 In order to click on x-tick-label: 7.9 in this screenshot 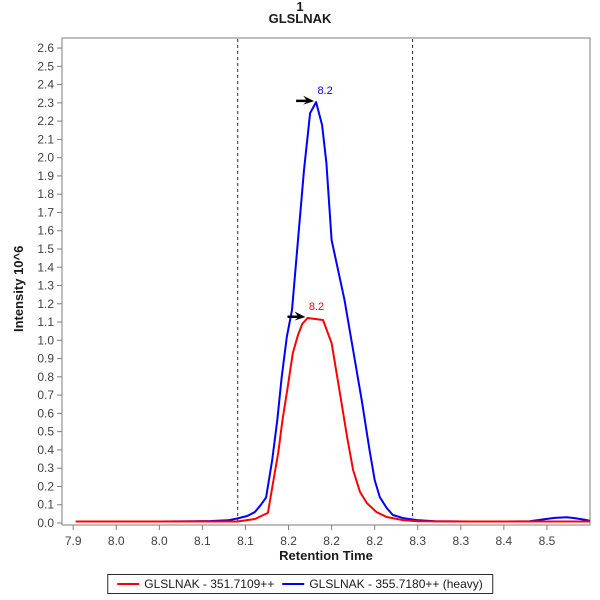, I will do `click(73, 541)`.